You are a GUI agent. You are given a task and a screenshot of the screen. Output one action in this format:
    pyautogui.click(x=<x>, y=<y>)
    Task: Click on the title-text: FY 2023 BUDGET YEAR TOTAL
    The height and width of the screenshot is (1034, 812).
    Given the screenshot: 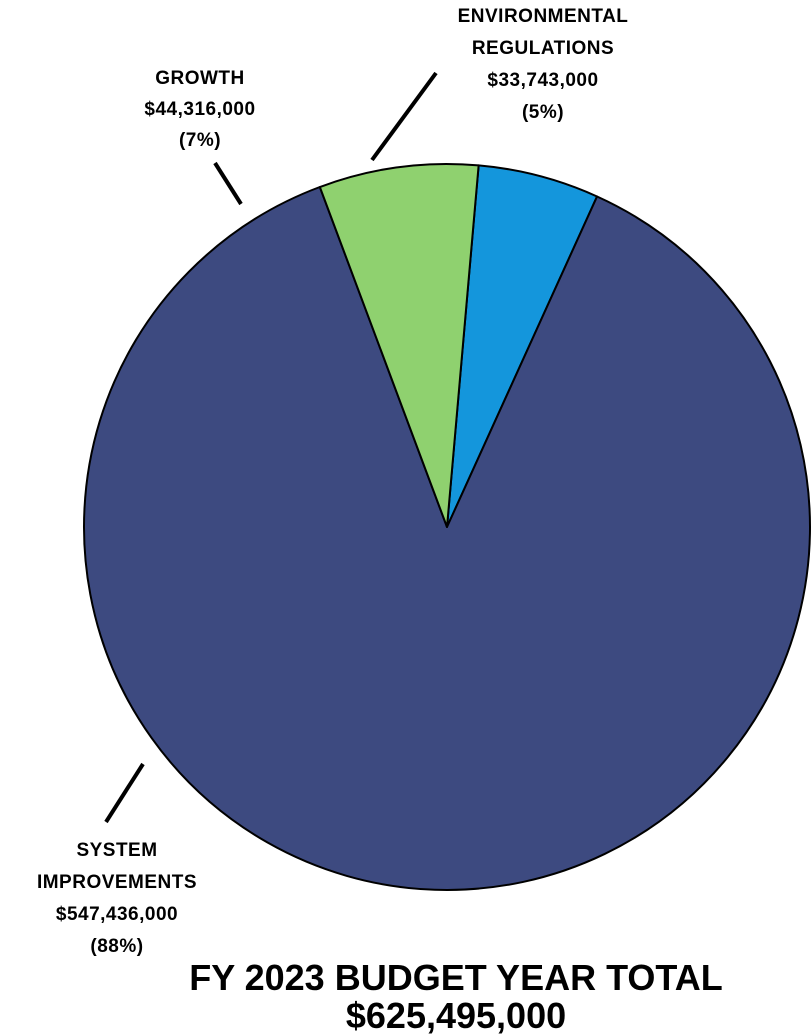 What is the action you would take?
    pyautogui.click(x=455, y=977)
    